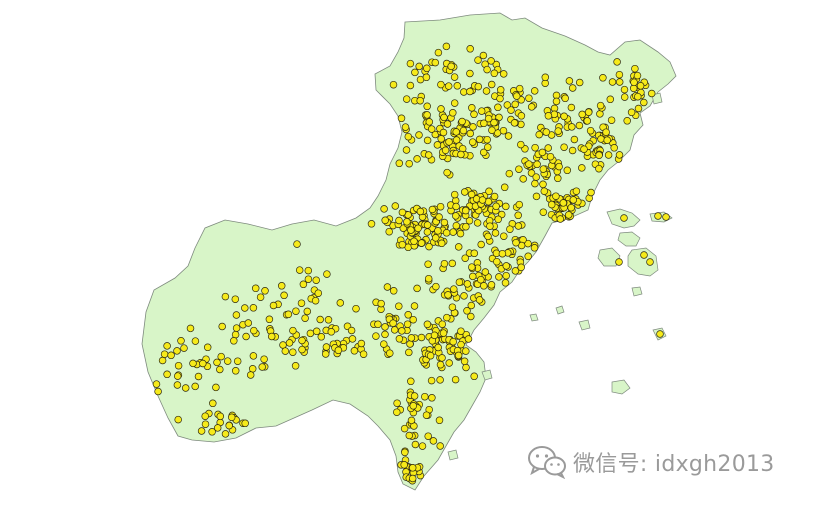  What do you see at coordinates (547, 462) in the screenshot?
I see `wechat-icon` at bounding box center [547, 462].